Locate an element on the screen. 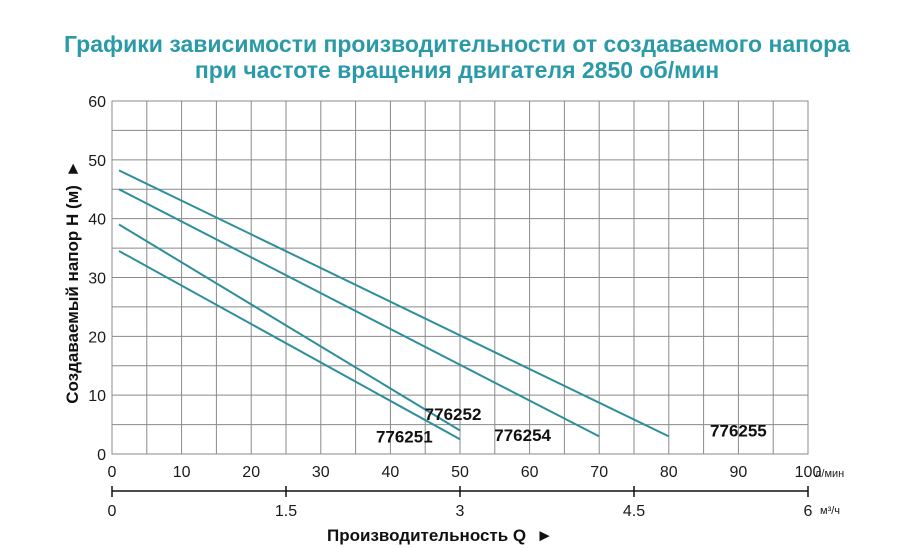 The width and height of the screenshot is (914, 548). x-tick-label: 60 is located at coordinates (530, 472).